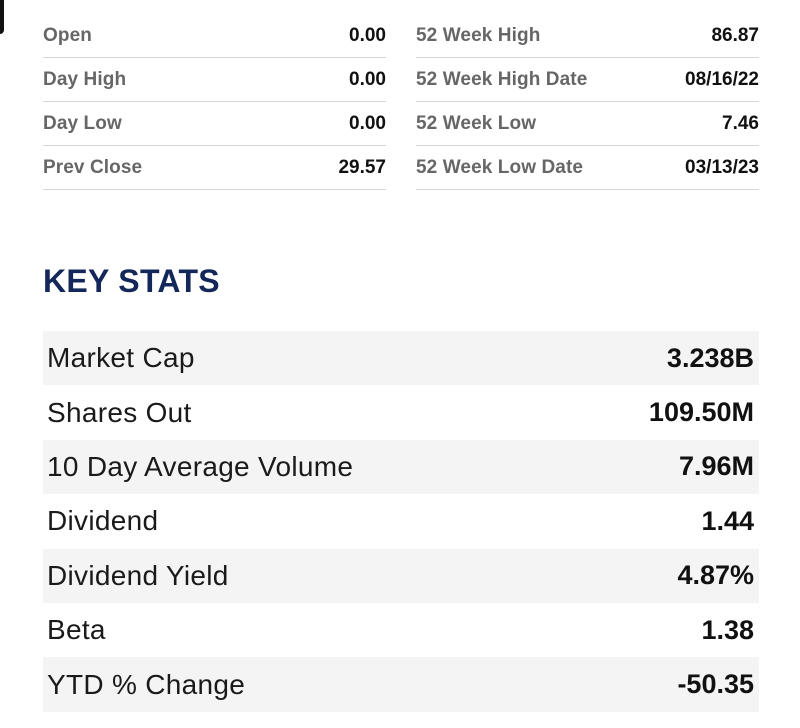 This screenshot has height=728, width=800. What do you see at coordinates (476, 123) in the screenshot?
I see `quote-label: 52 Week Low` at bounding box center [476, 123].